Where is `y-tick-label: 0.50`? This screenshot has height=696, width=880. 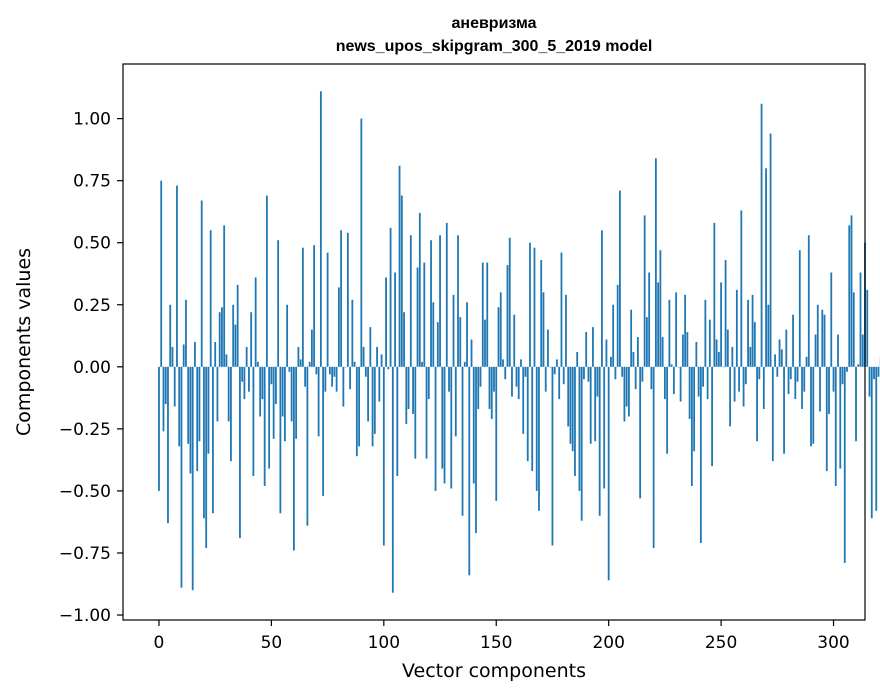
y-tick-label: 0.50 is located at coordinates (92, 244).